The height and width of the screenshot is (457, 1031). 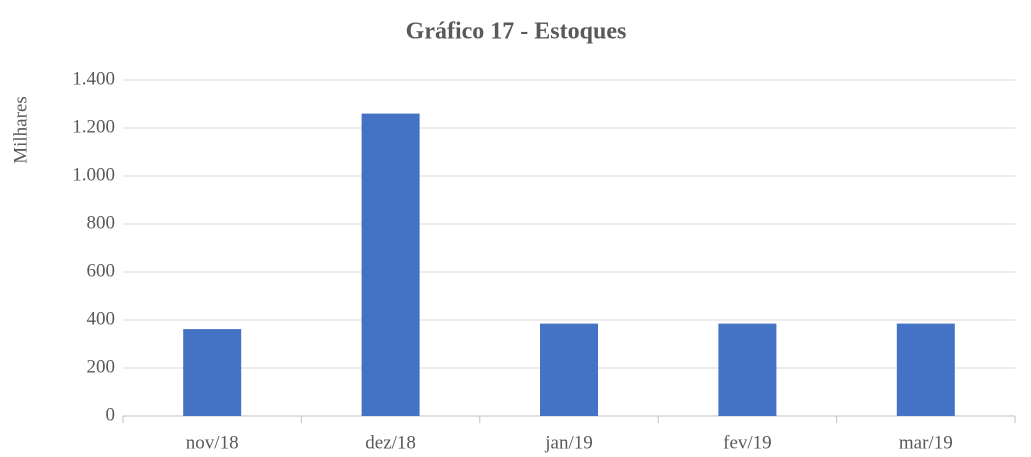 What do you see at coordinates (93, 78) in the screenshot?
I see `y-tick-label: 1.400` at bounding box center [93, 78].